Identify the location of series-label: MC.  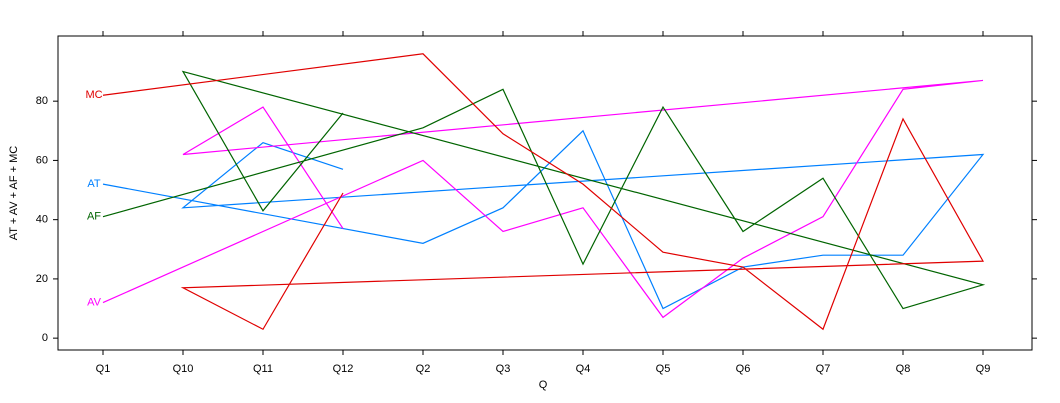
(93, 95).